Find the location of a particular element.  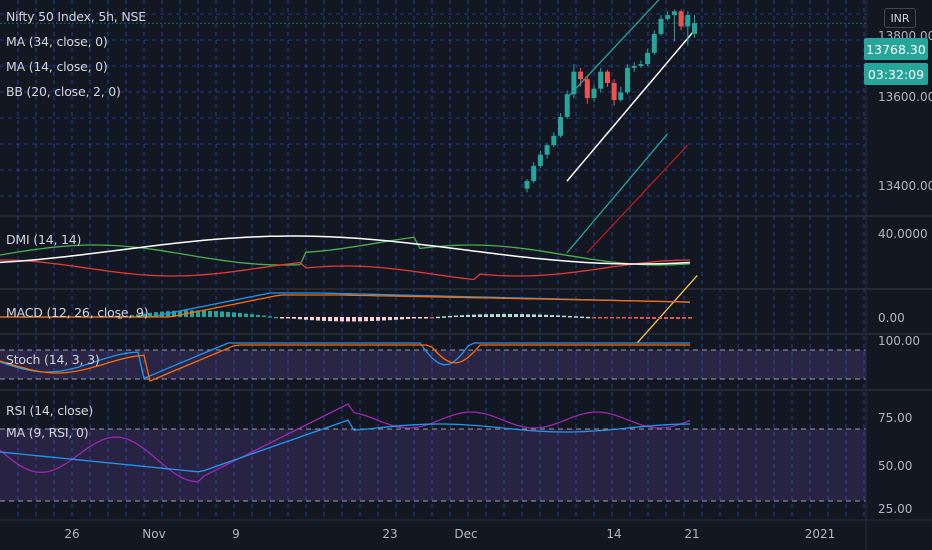

time-axis-label: 14 is located at coordinates (613, 534).